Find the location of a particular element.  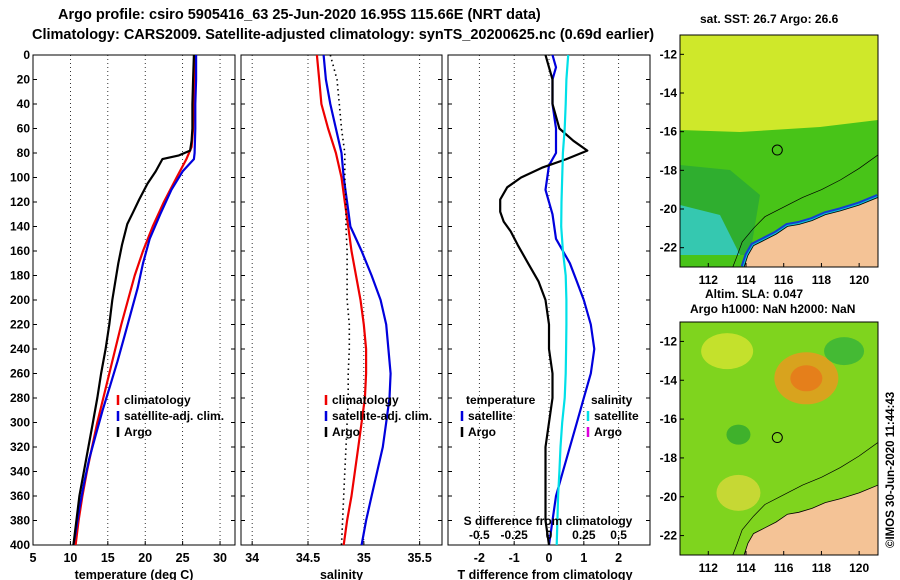

y-tick-label: 140 is located at coordinates (20, 227).